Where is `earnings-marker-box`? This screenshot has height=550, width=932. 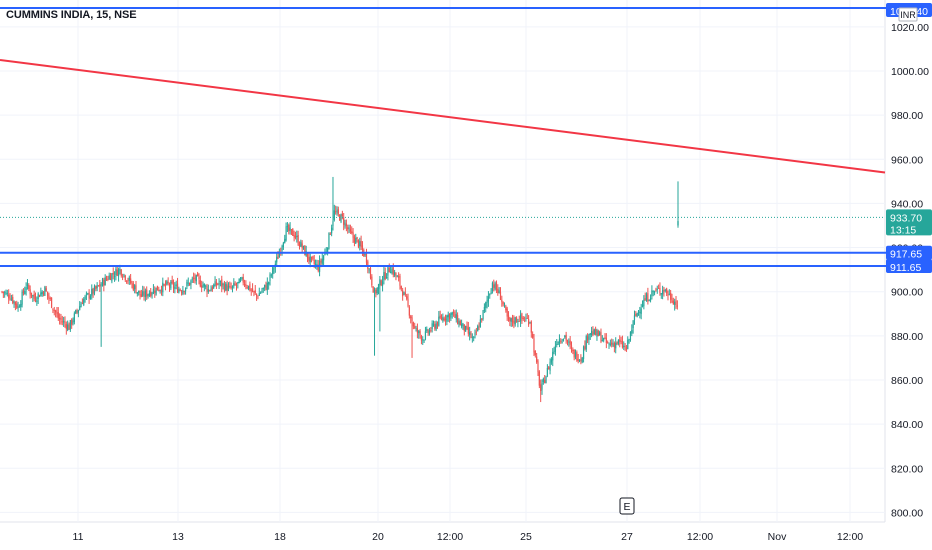 earnings-marker-box is located at coordinates (627, 506).